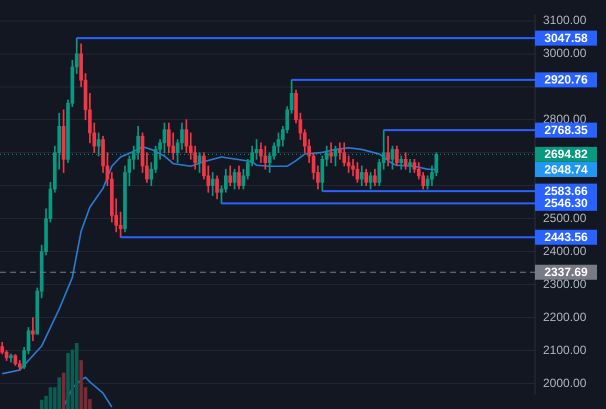  Describe the element at coordinates (566, 79) in the screenshot. I see `ref-line-label: 2920.76` at that location.